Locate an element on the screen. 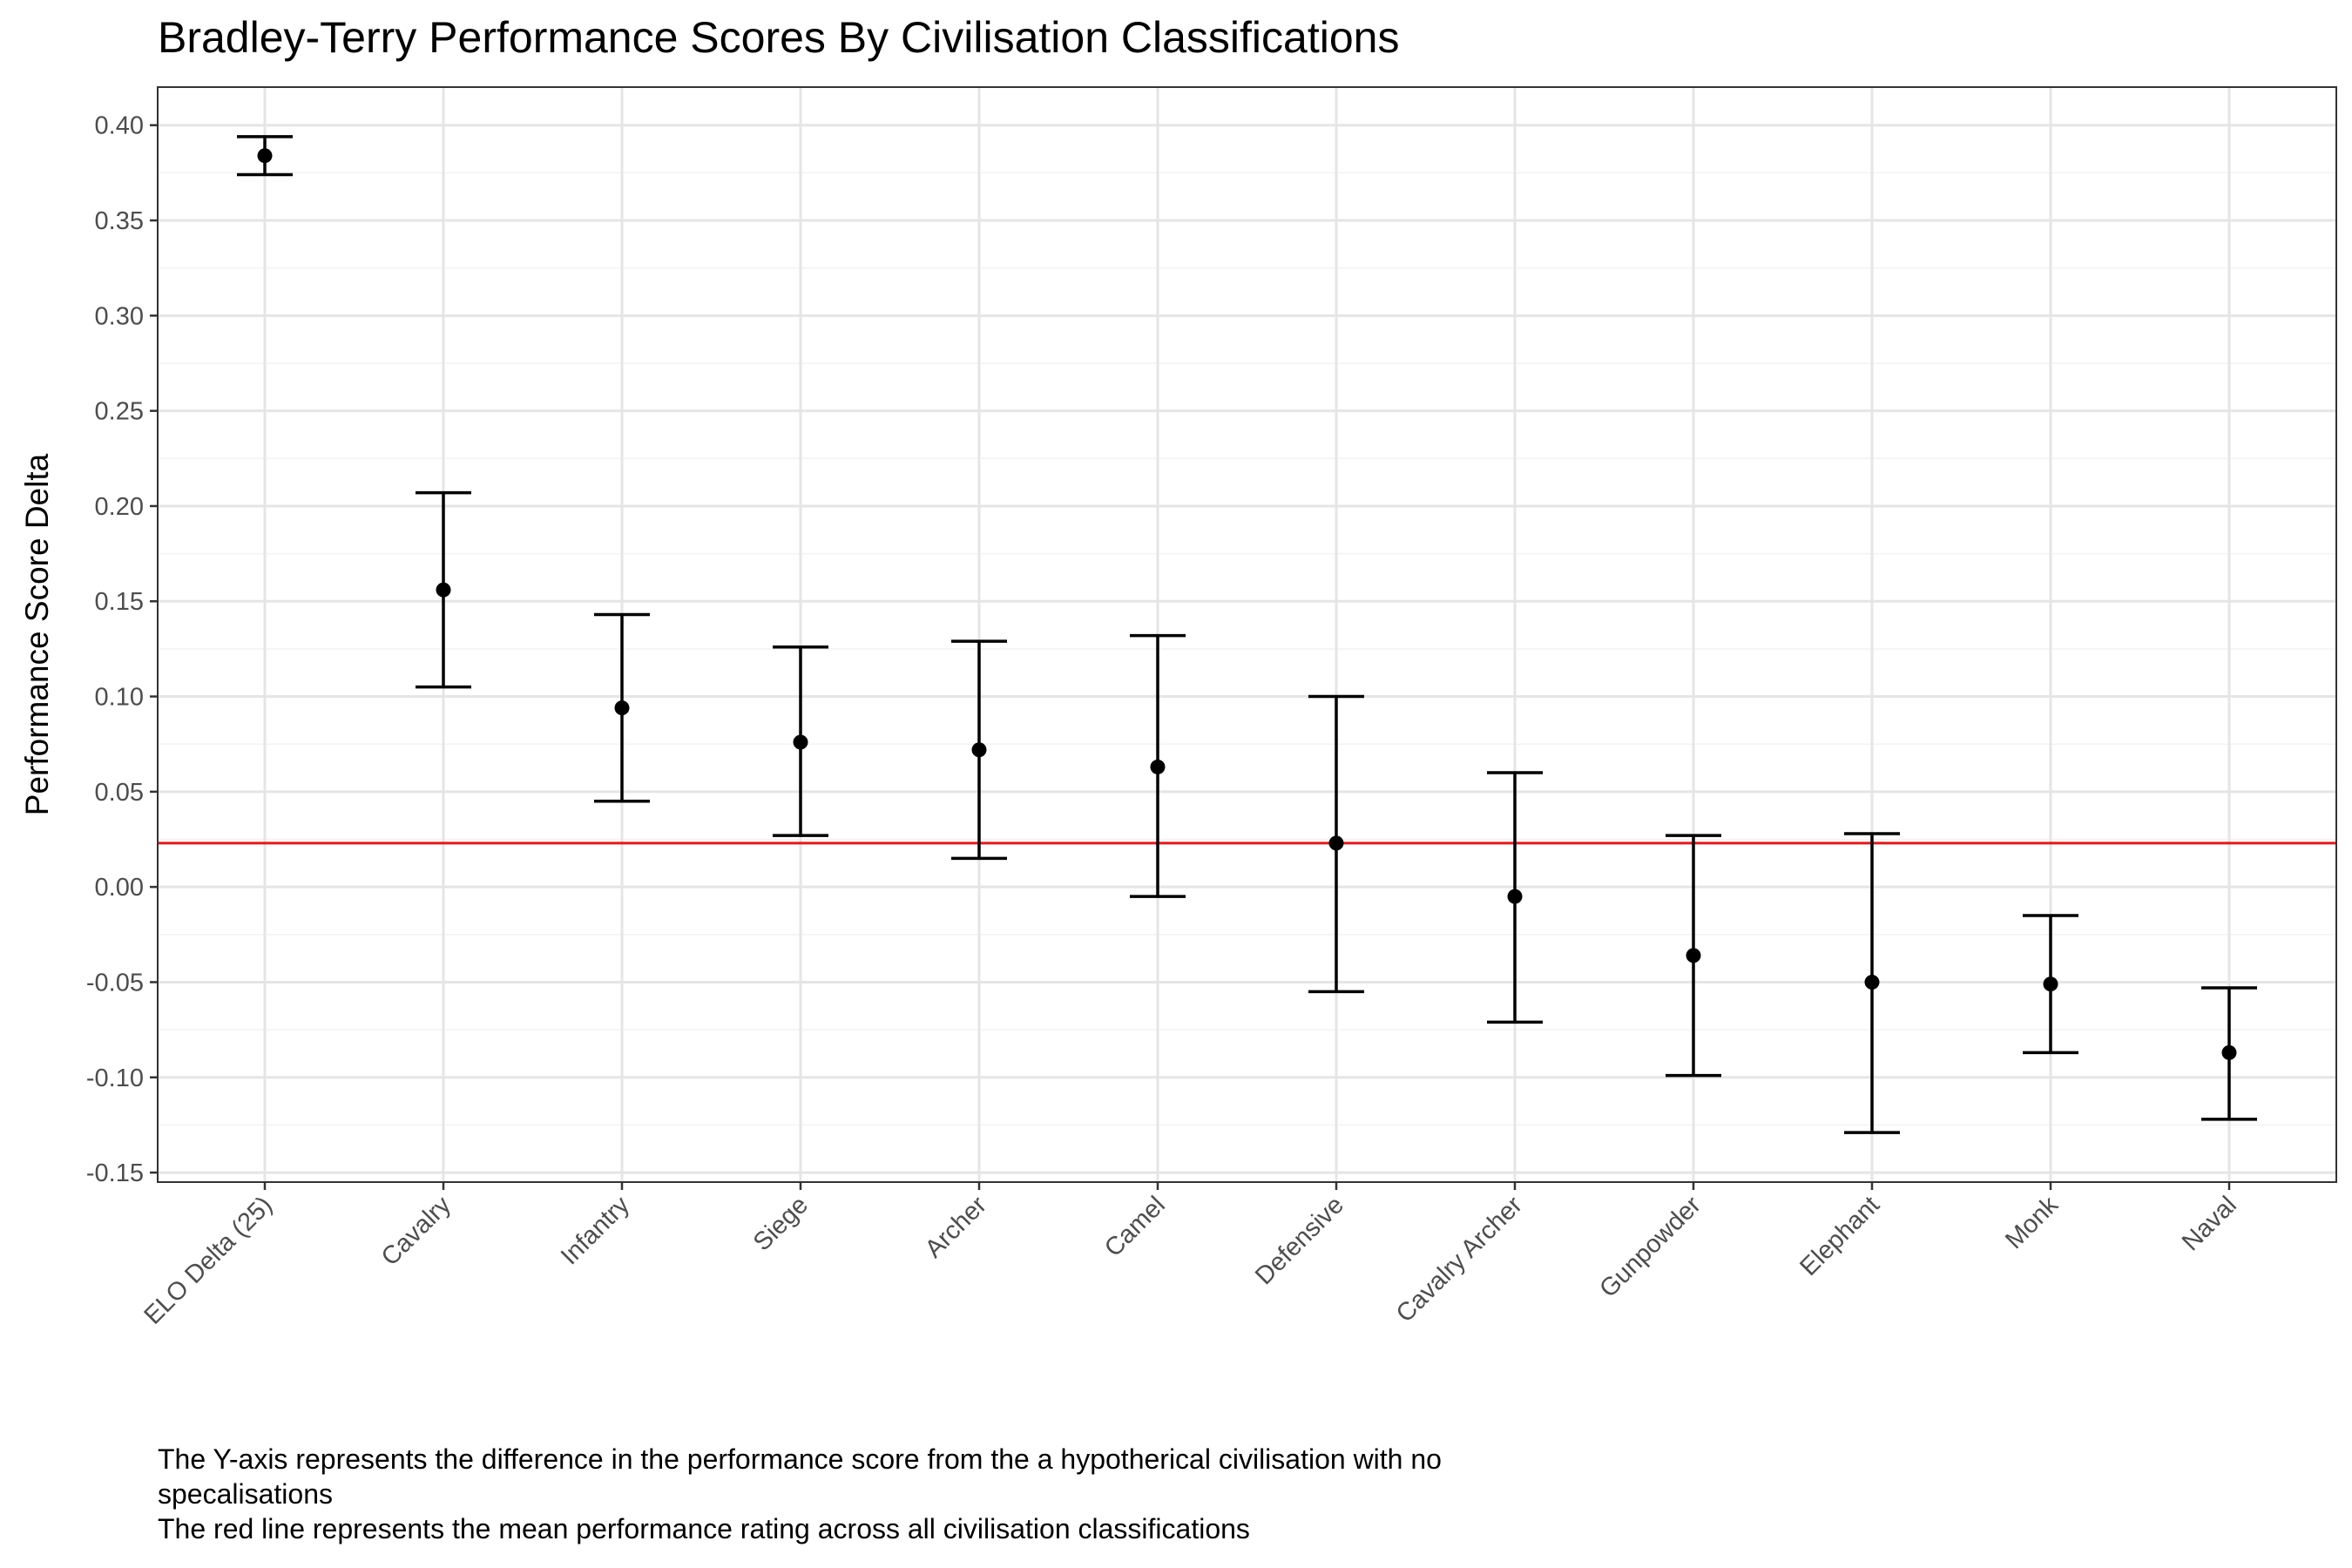 Image resolution: width=2352 pixels, height=1568 pixels. caption-line-2: specalisations is located at coordinates (245, 1494).